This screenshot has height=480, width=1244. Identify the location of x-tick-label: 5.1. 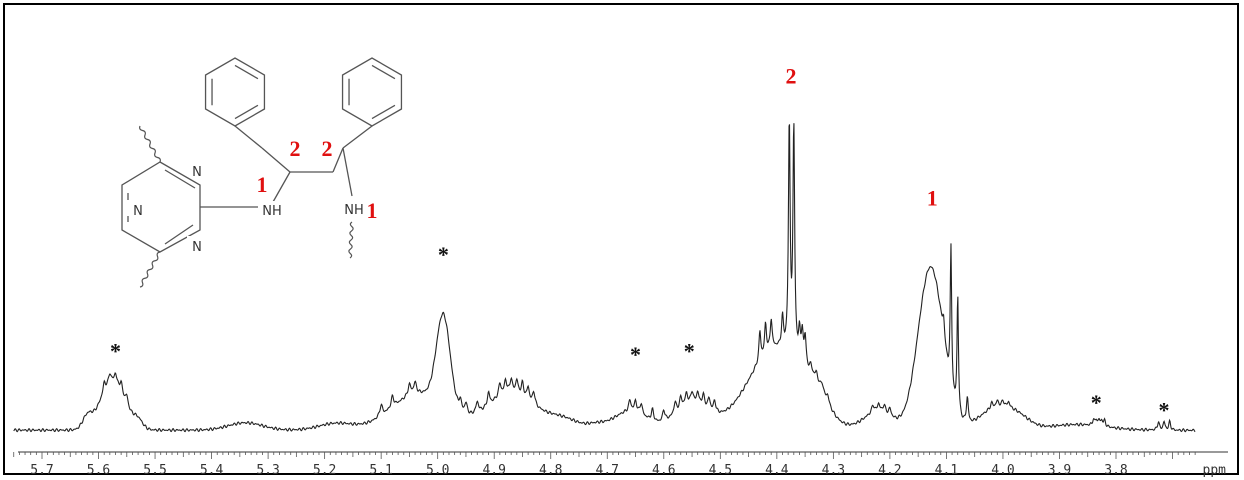
(380, 470).